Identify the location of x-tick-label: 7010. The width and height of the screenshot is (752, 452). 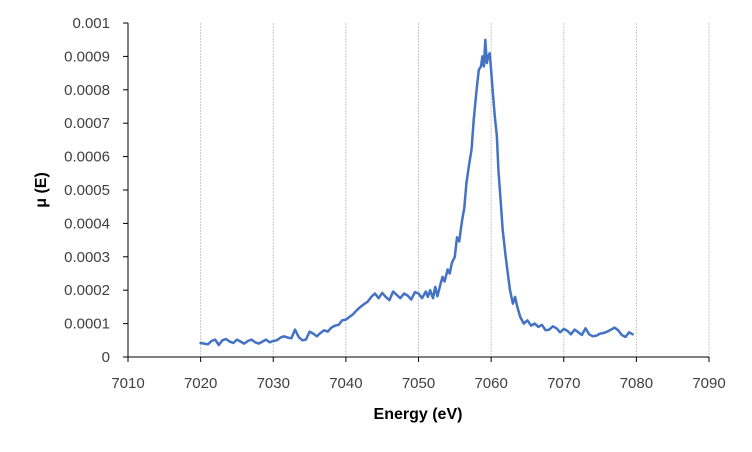
(127, 383).